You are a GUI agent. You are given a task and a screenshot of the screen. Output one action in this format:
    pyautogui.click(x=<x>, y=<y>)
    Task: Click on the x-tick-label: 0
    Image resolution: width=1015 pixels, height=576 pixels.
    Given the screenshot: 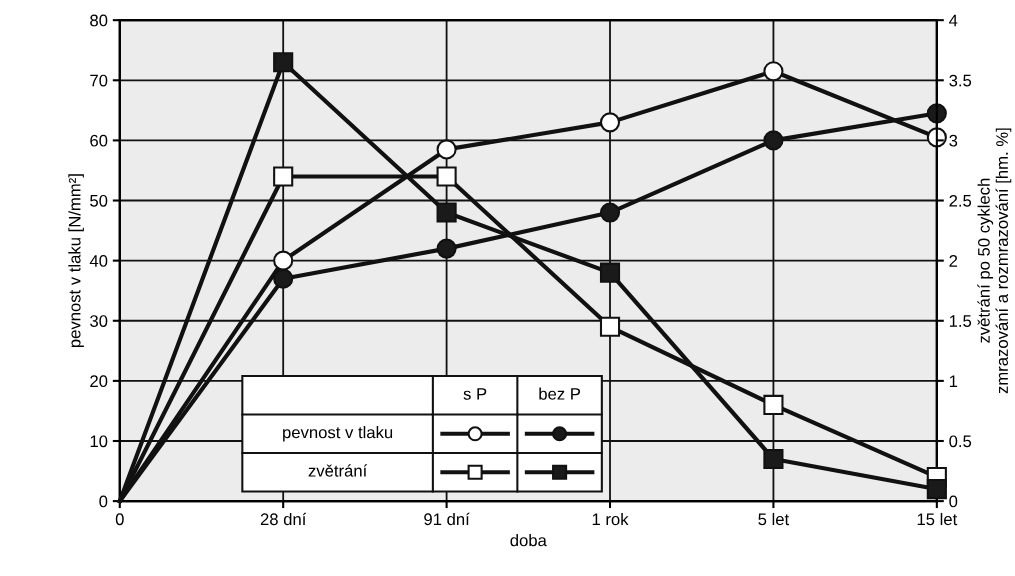 What is the action you would take?
    pyautogui.click(x=119, y=519)
    